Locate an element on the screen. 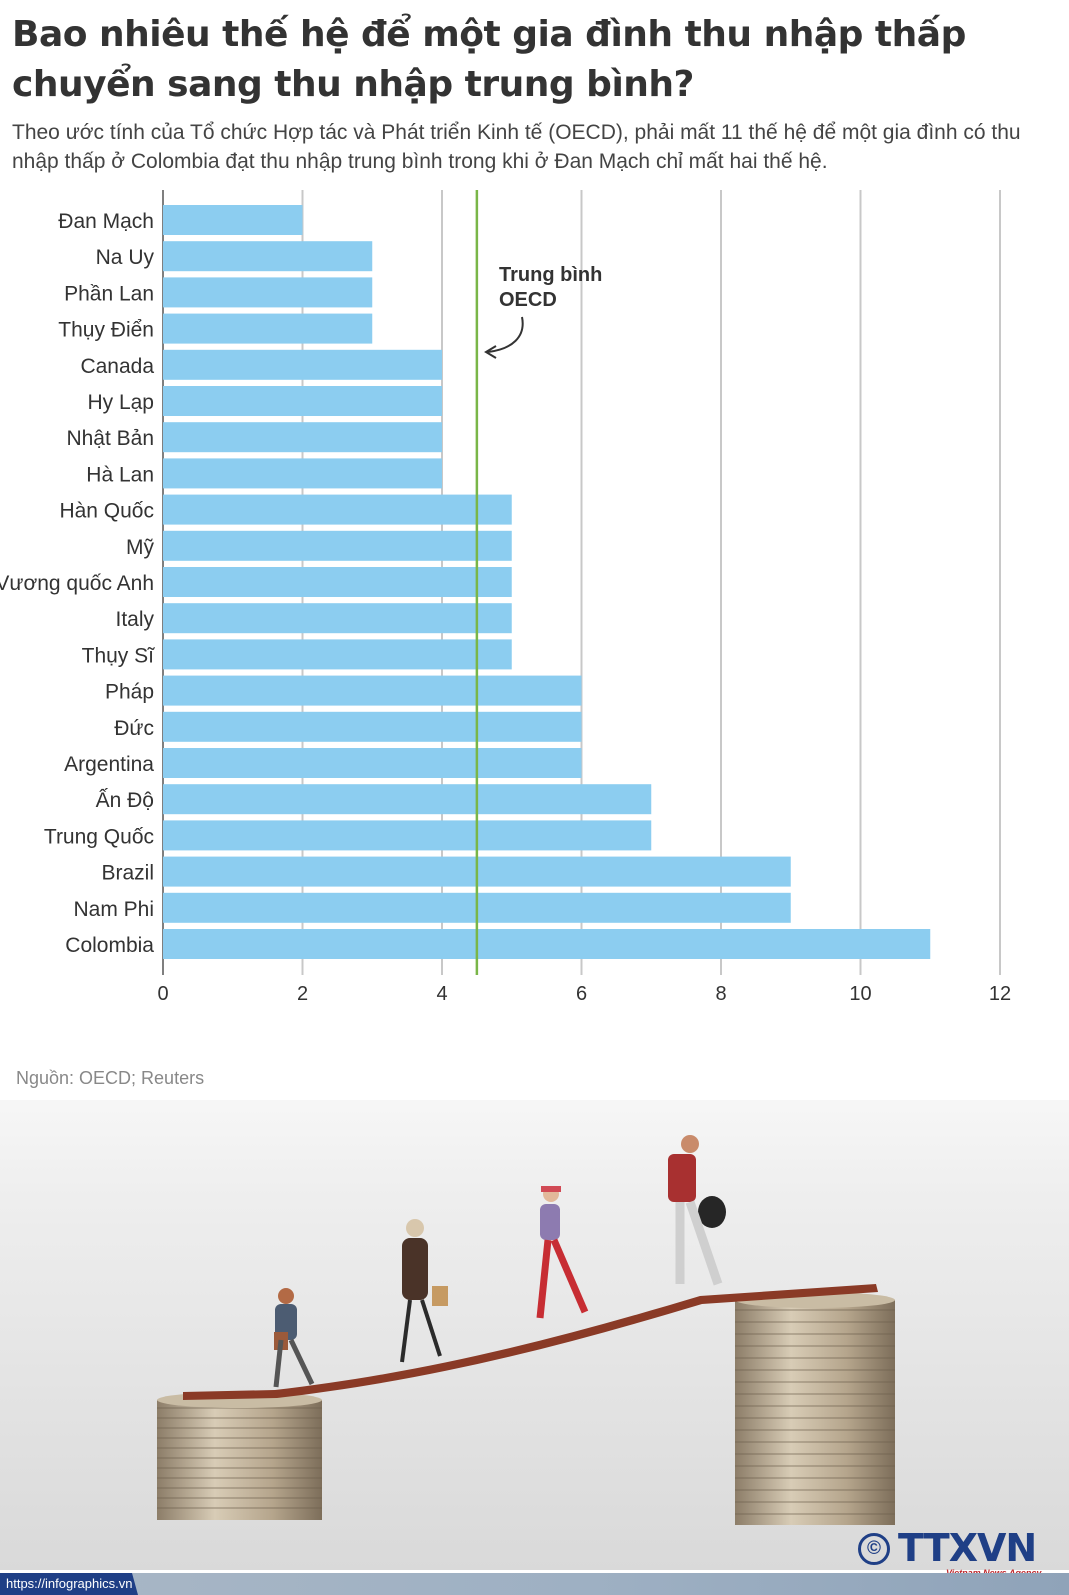 This screenshot has width=1069, height=1595. category-label: Vương quốc Anh is located at coordinates (77, 583).